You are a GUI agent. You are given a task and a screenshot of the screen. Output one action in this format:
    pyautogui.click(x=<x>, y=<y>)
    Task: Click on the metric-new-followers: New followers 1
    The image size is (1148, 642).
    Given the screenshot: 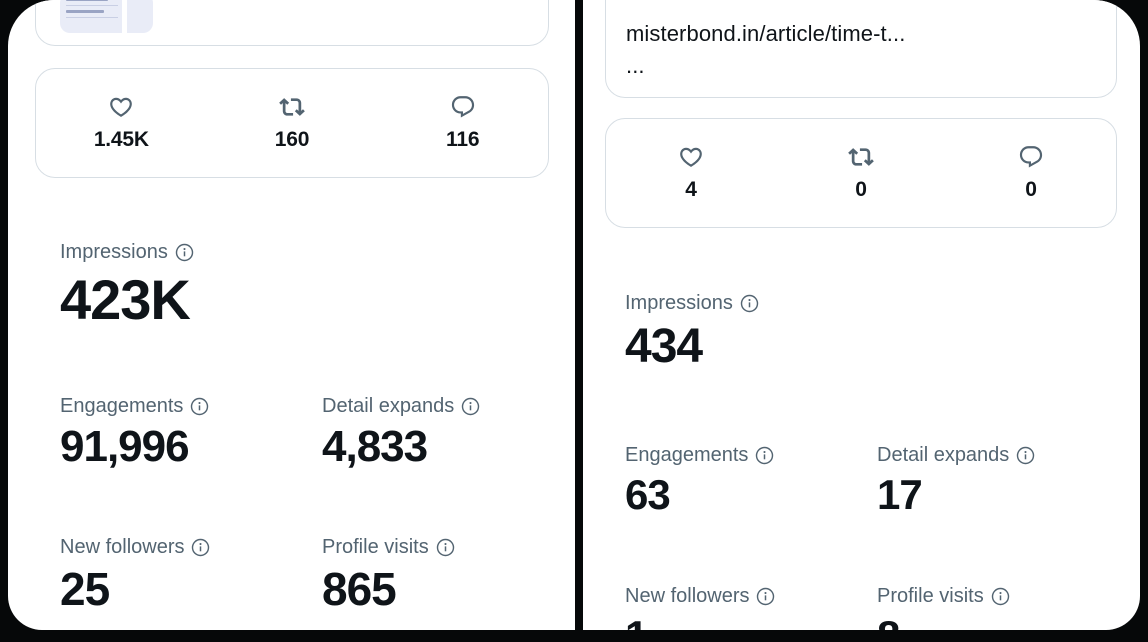 What is the action you would take?
    pyautogui.click(x=700, y=607)
    